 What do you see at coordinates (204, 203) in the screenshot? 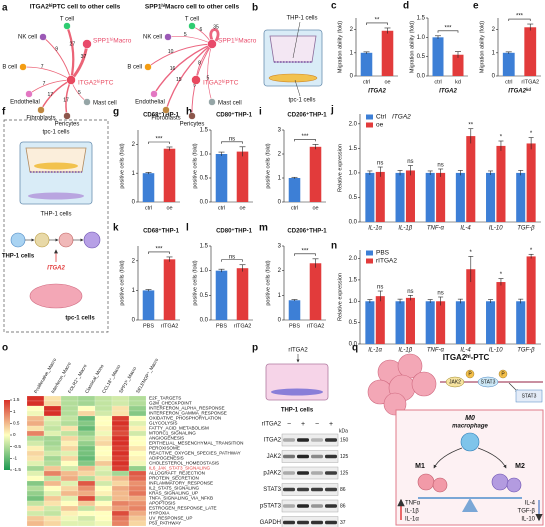
I see `y-tick-label: 0.0` at bounding box center [204, 203].